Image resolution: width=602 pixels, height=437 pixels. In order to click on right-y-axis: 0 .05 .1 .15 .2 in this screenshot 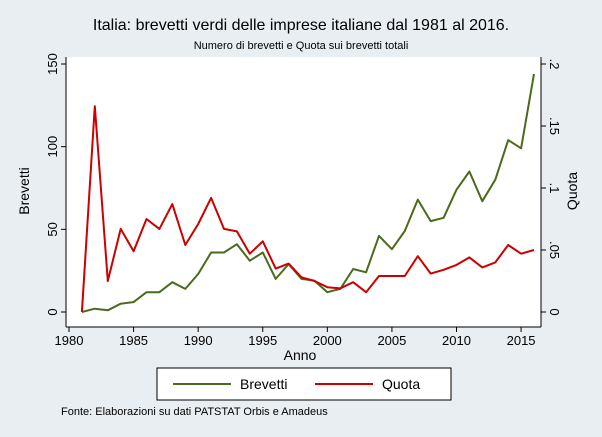, I will do `click(551, 192)`.